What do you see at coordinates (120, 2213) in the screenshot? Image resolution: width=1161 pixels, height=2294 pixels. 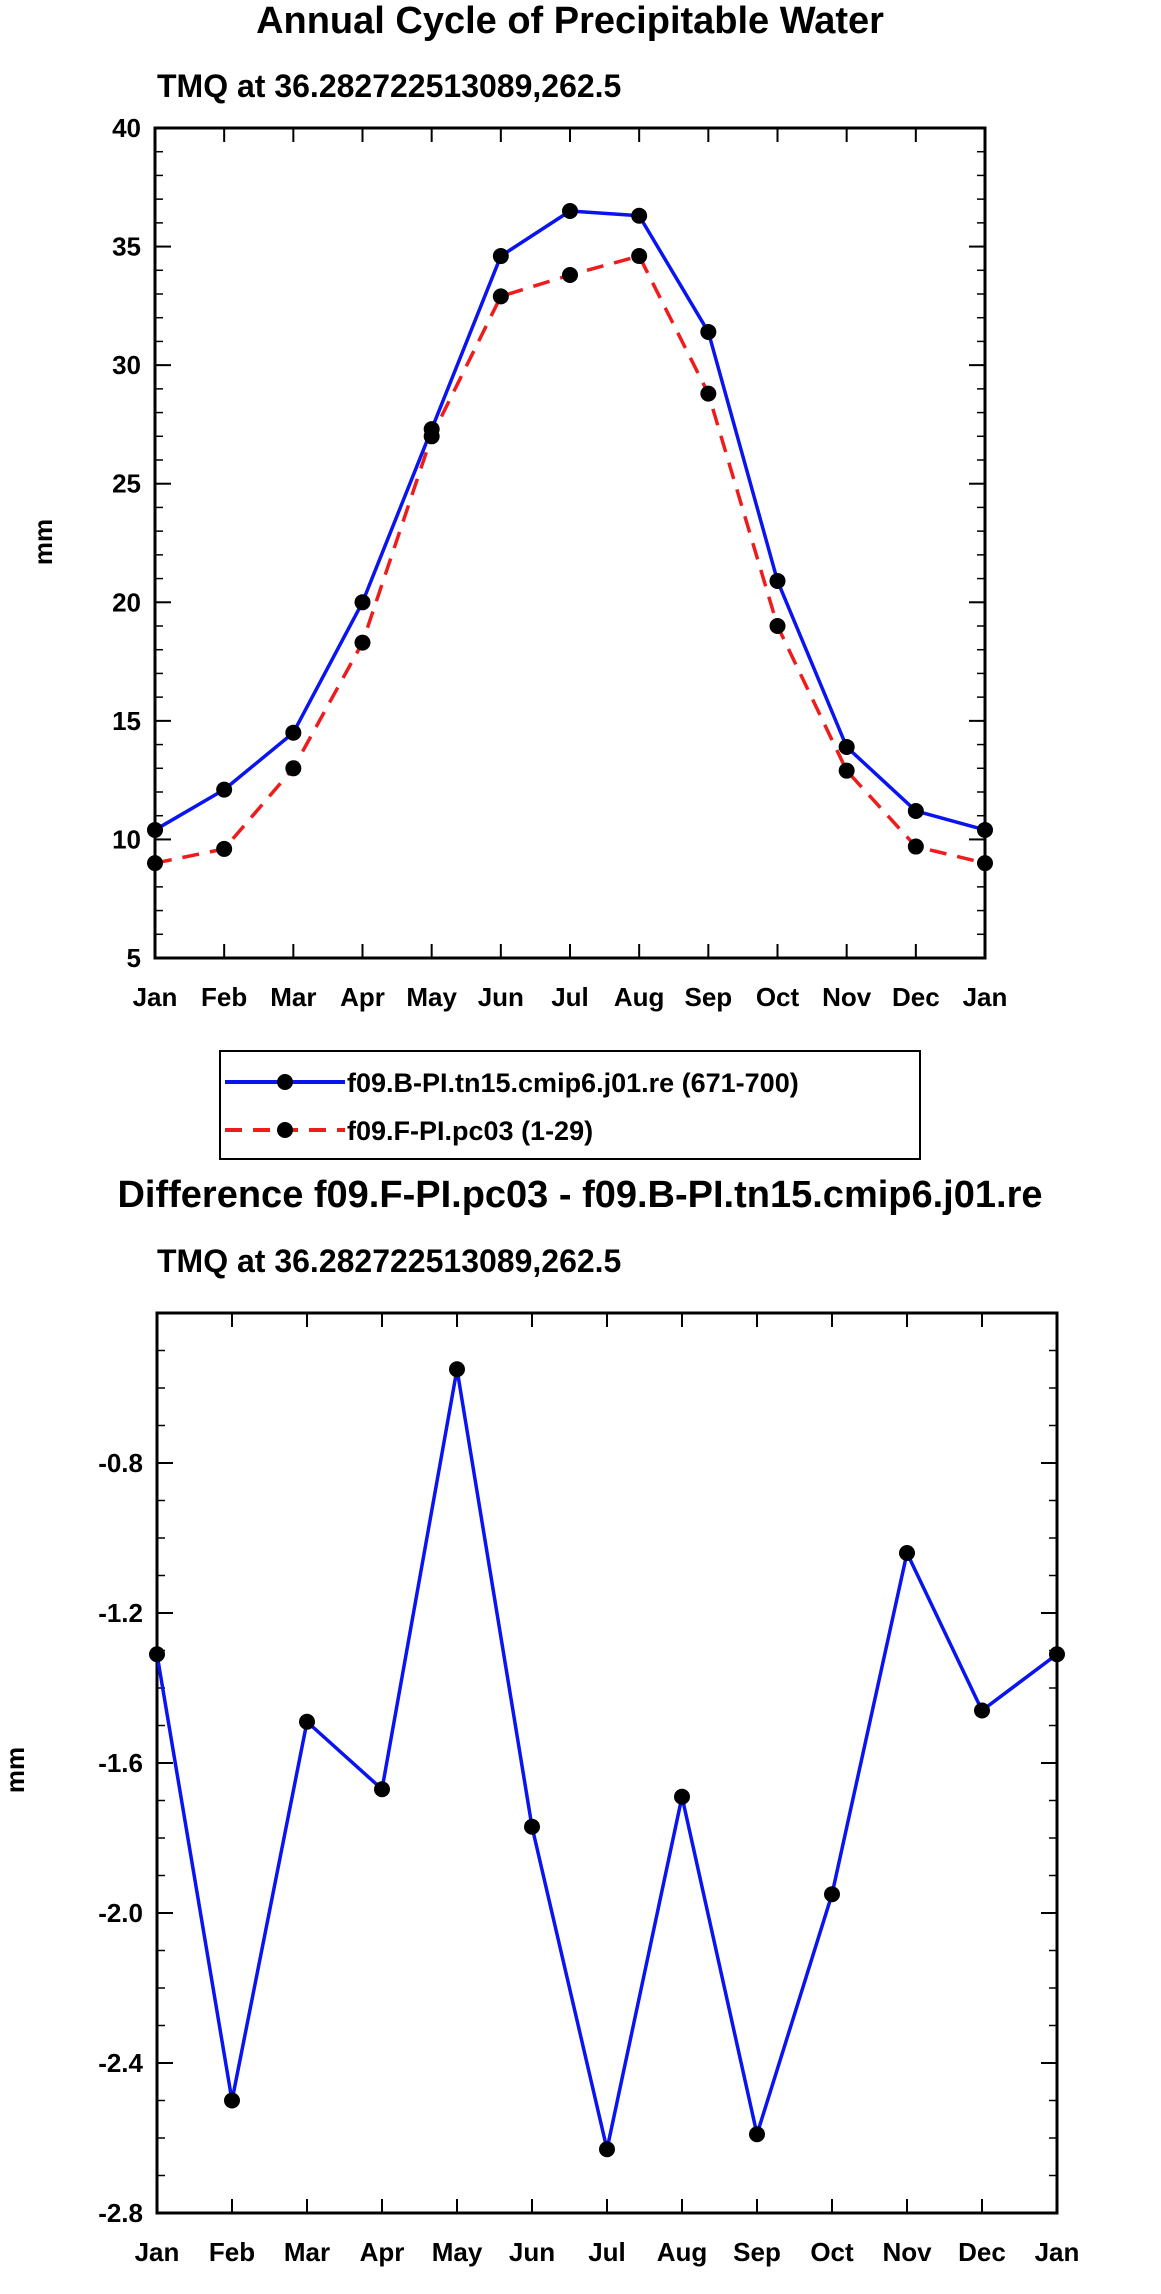 I see `y-tick-label: -2.8` at bounding box center [120, 2213].